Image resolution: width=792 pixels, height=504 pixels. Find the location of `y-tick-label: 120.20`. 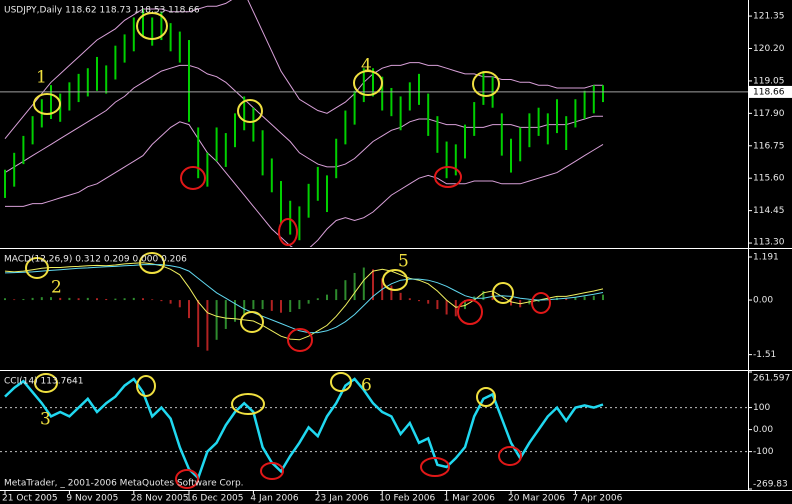

y-tick-label: 120.20 is located at coordinates (769, 49).